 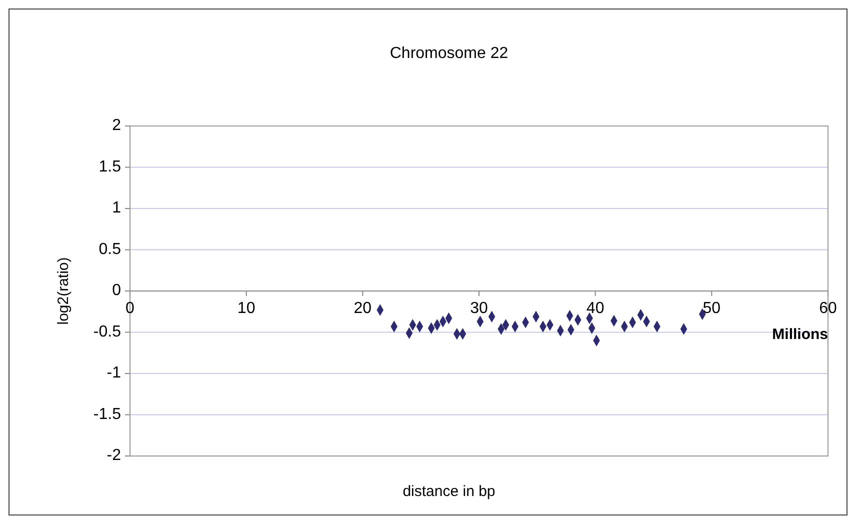 I want to click on x-tick-label: 60, so click(x=828, y=308).